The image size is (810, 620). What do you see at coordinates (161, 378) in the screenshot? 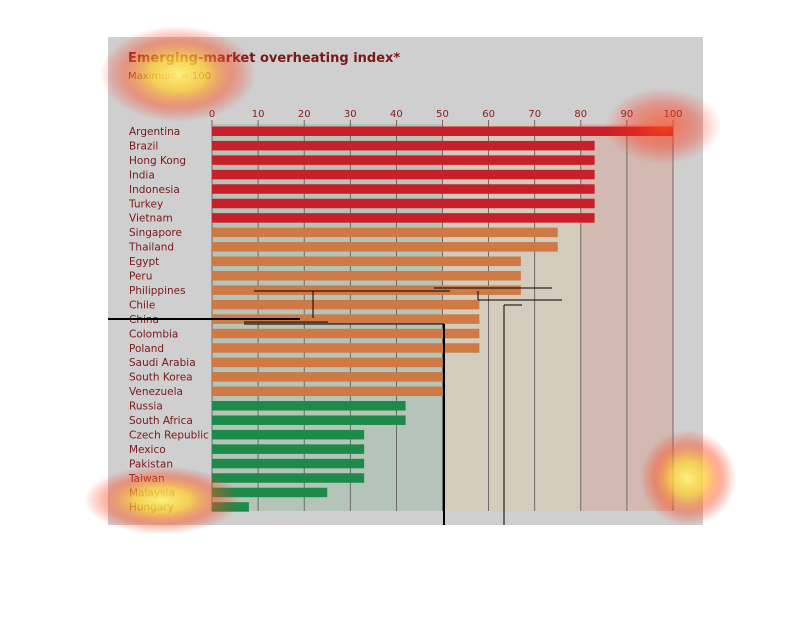
I see `category-label: South Korea` at bounding box center [161, 378].